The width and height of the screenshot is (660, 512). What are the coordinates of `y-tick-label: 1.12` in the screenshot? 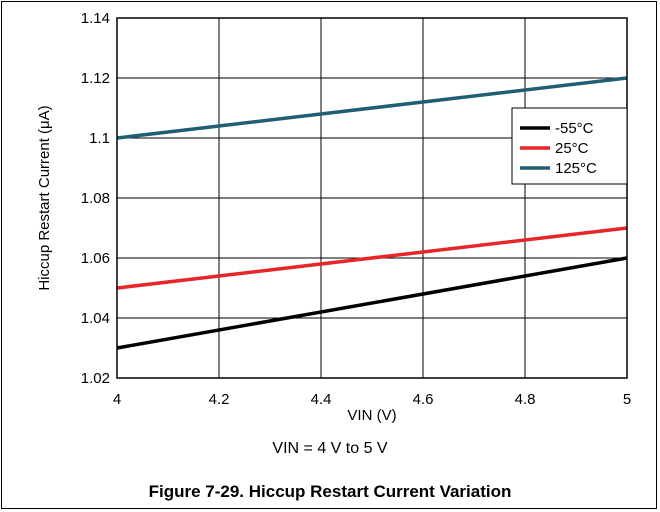 It's located at (95, 78).